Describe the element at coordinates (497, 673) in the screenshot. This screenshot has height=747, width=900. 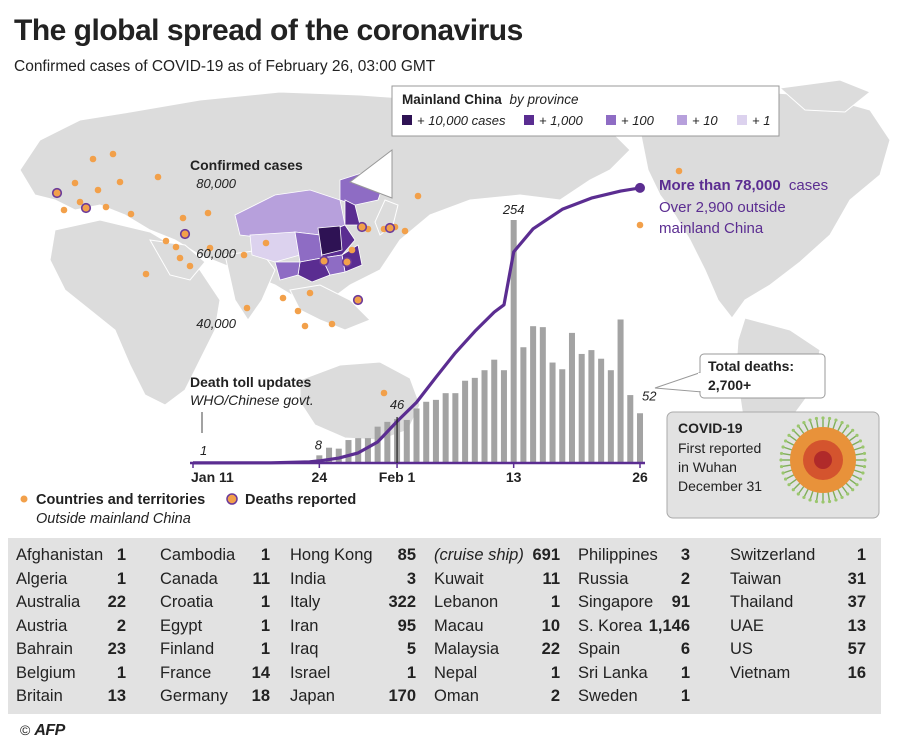
I see `table-row: Nepal 1` at that location.